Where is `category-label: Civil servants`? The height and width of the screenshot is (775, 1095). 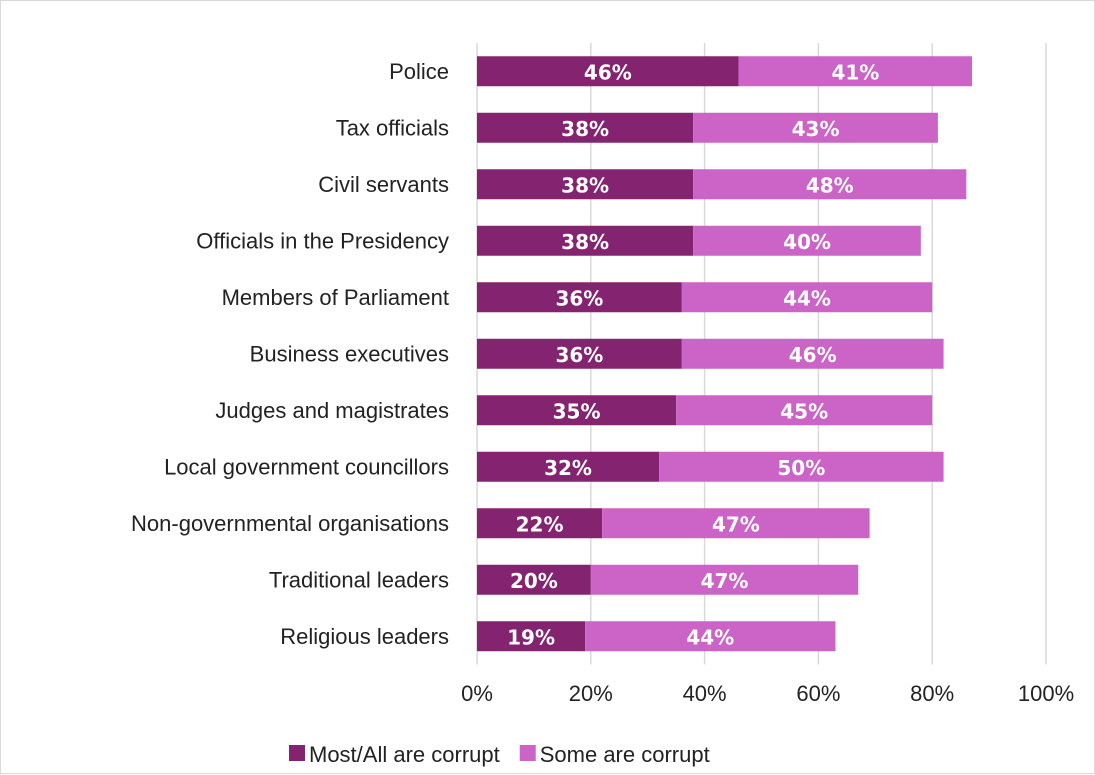 category-label: Civil servants is located at coordinates (383, 184).